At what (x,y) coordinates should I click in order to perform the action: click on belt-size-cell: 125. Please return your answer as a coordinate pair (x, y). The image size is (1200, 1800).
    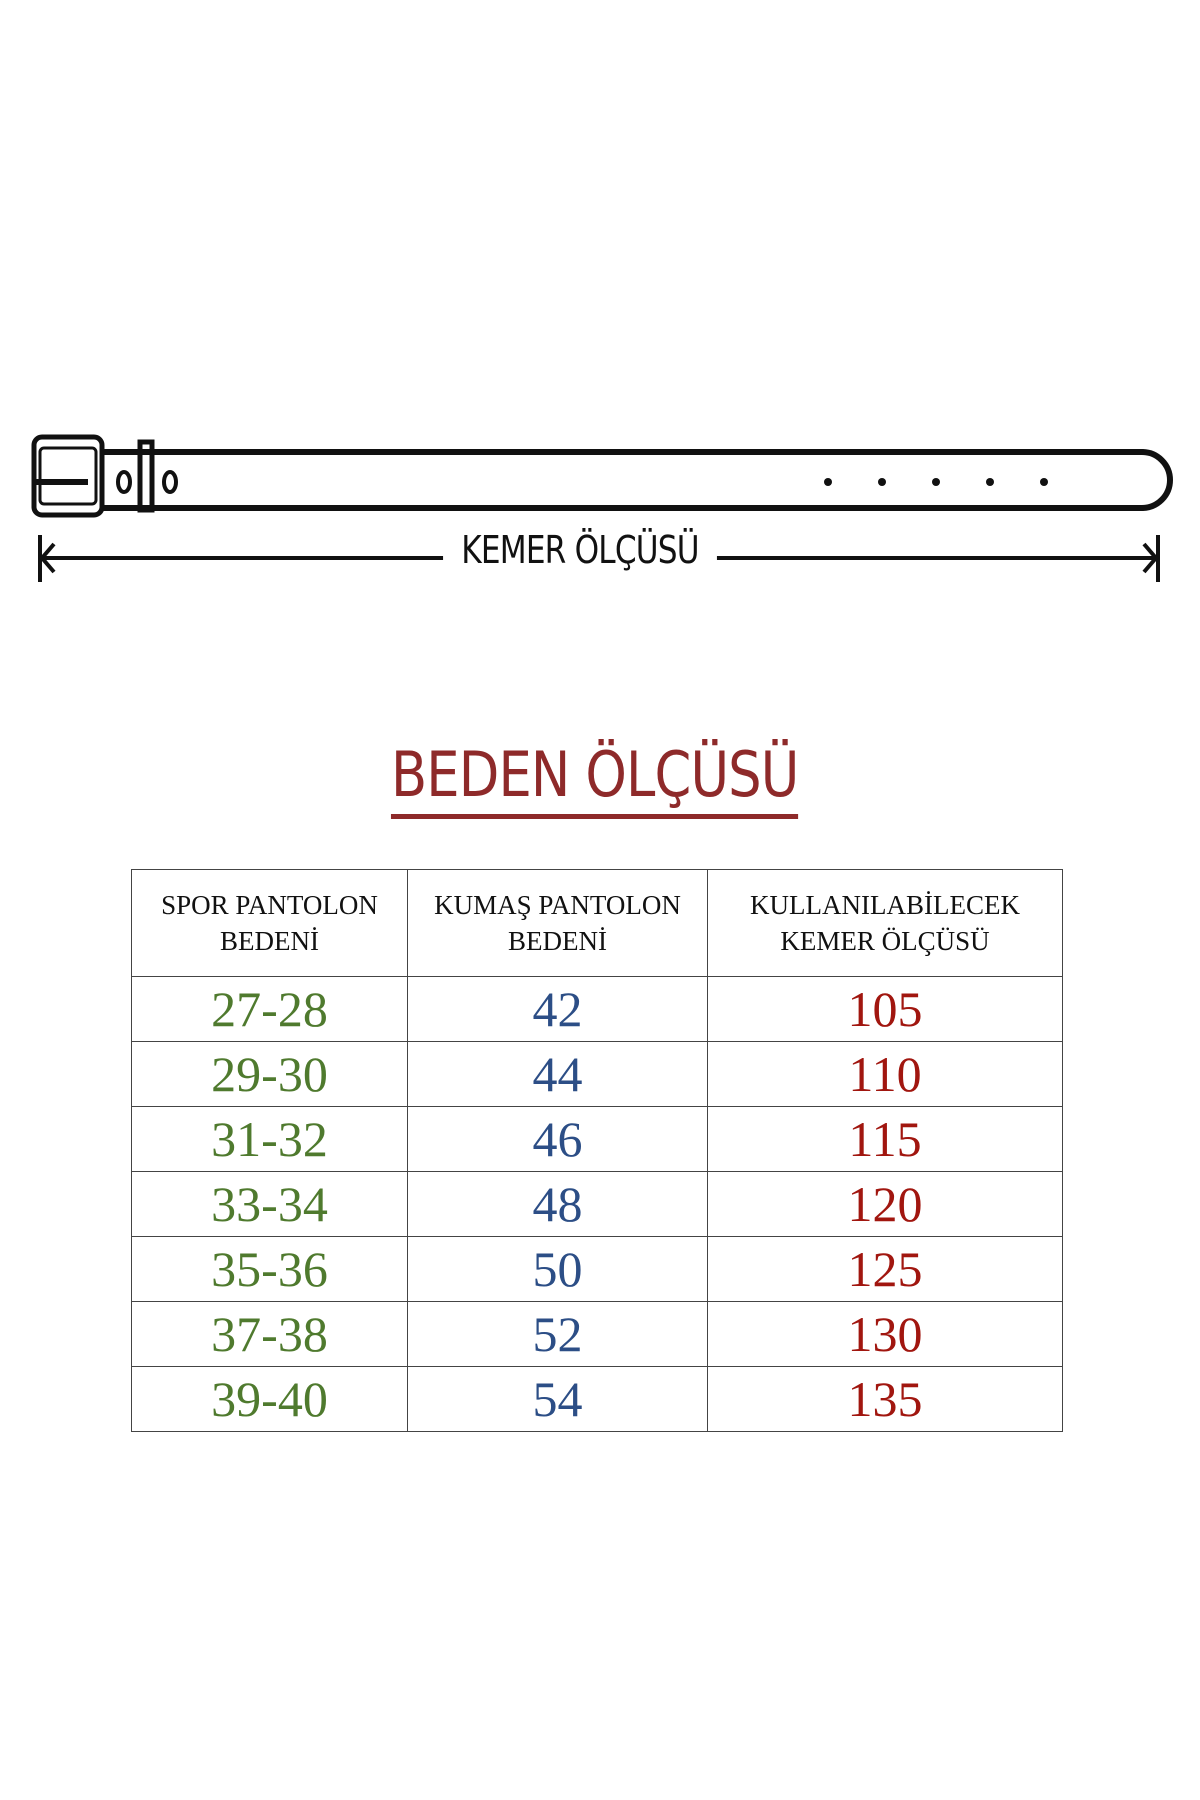
    Looking at the image, I should click on (885, 1269).